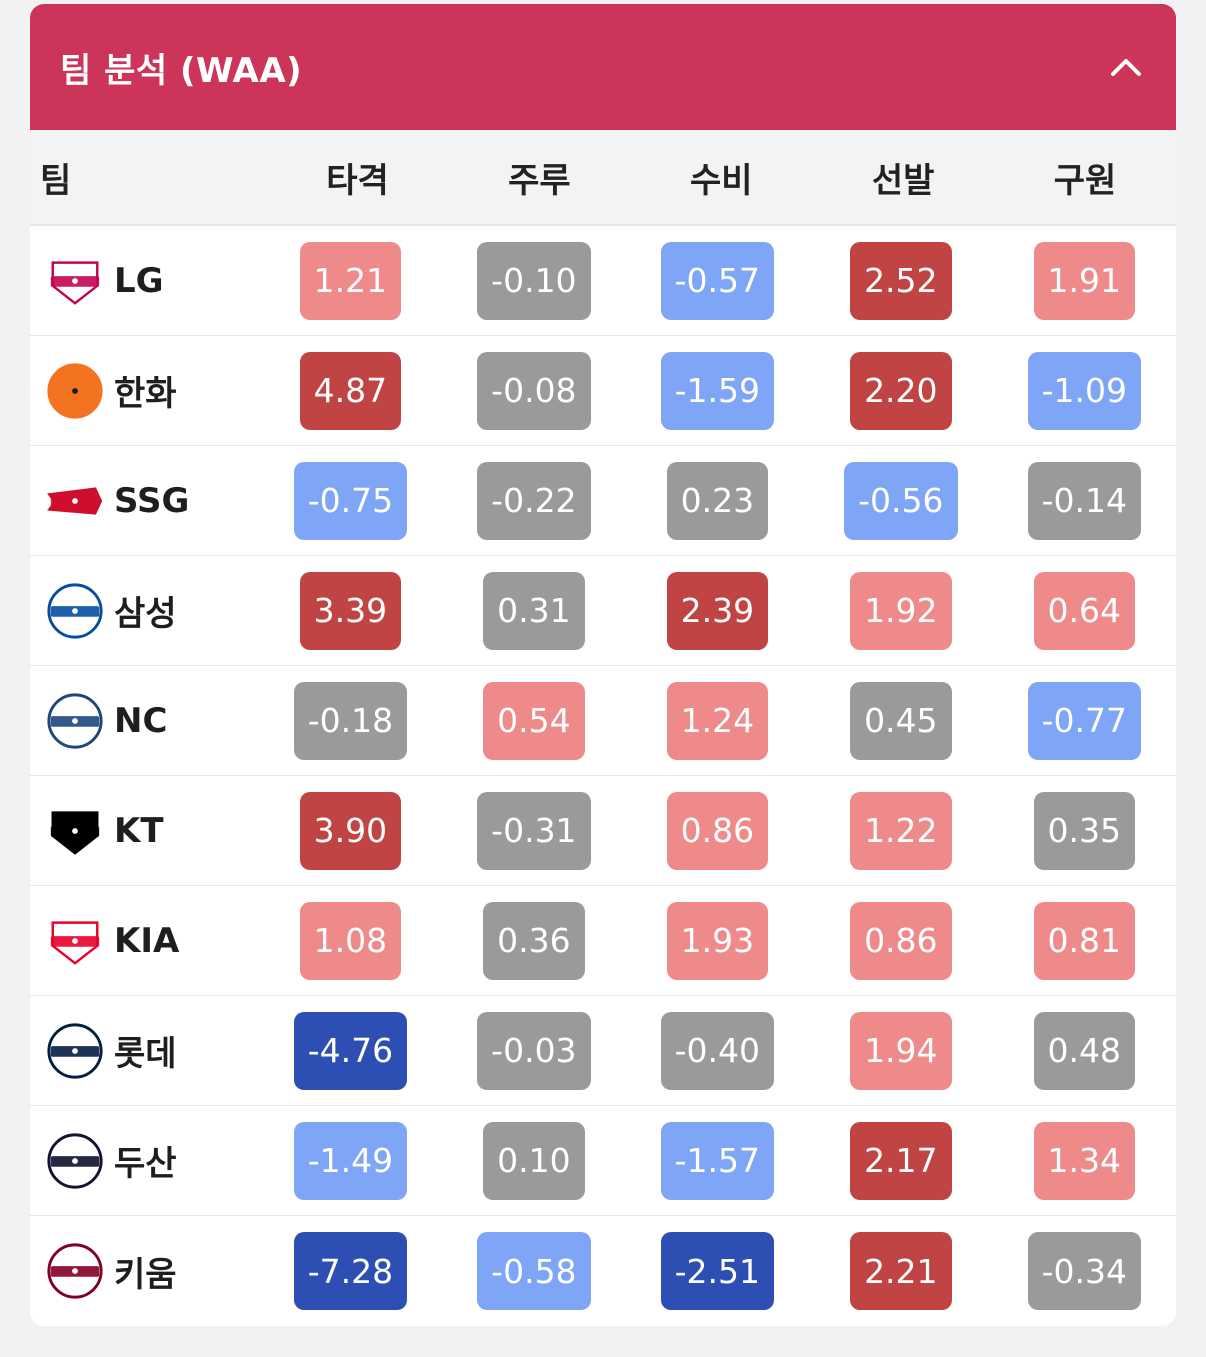  I want to click on waa-value-badge: 1.94, so click(901, 1050).